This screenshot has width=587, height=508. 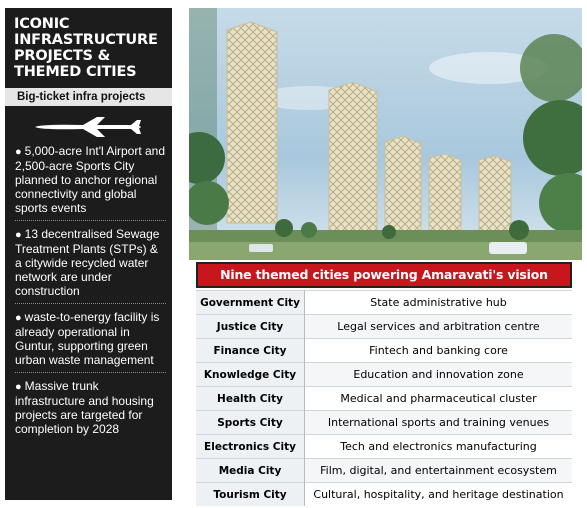 I want to click on title-line-1: ICONIC, so click(x=42, y=24).